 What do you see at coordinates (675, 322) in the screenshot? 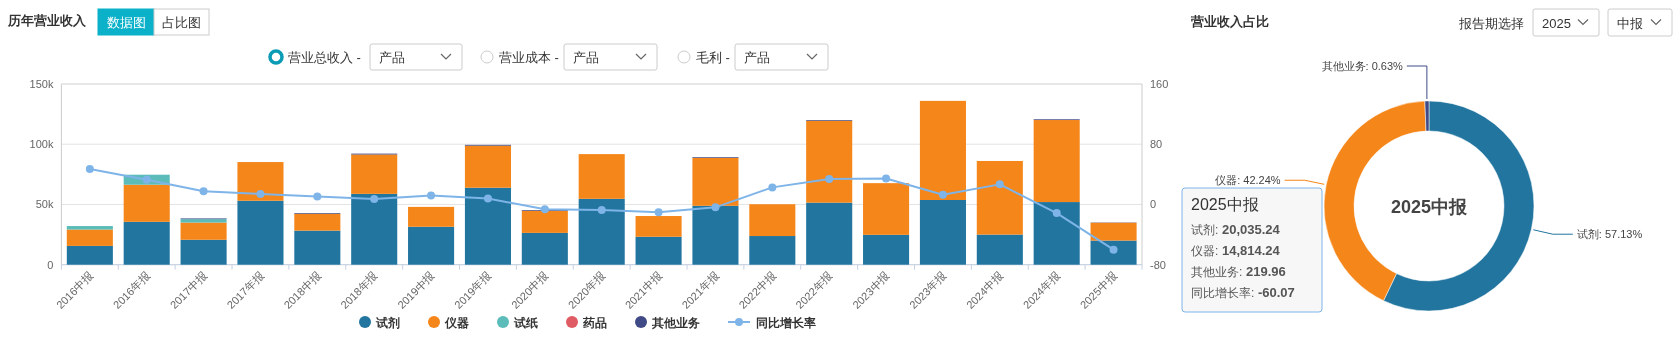
I see `legend-label: 其他业务` at bounding box center [675, 322].